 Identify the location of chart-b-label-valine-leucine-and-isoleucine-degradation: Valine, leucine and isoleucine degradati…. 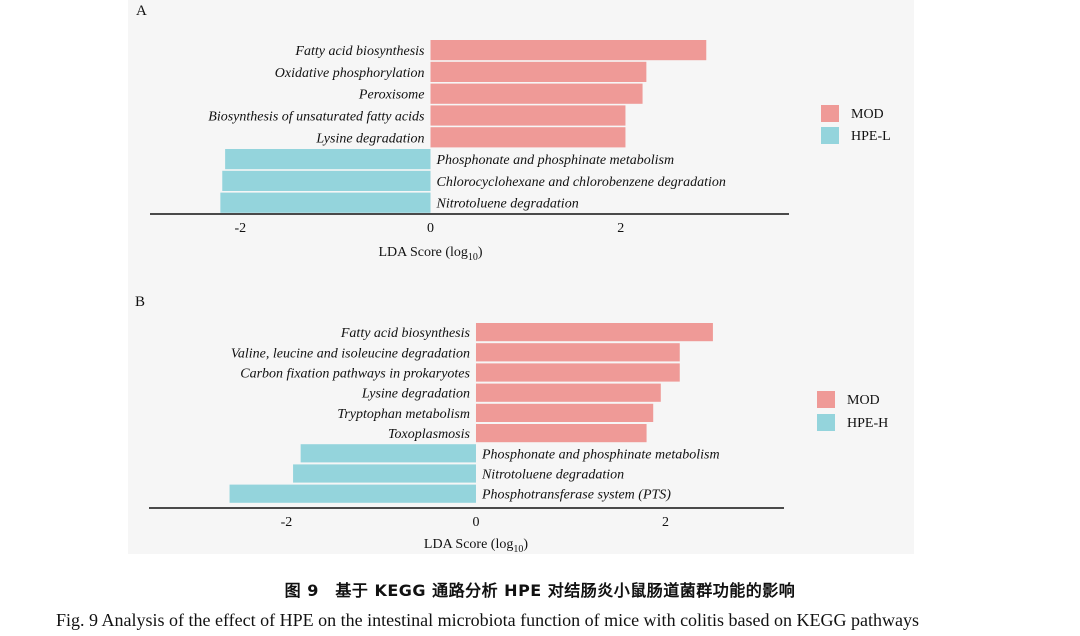
(350, 353).